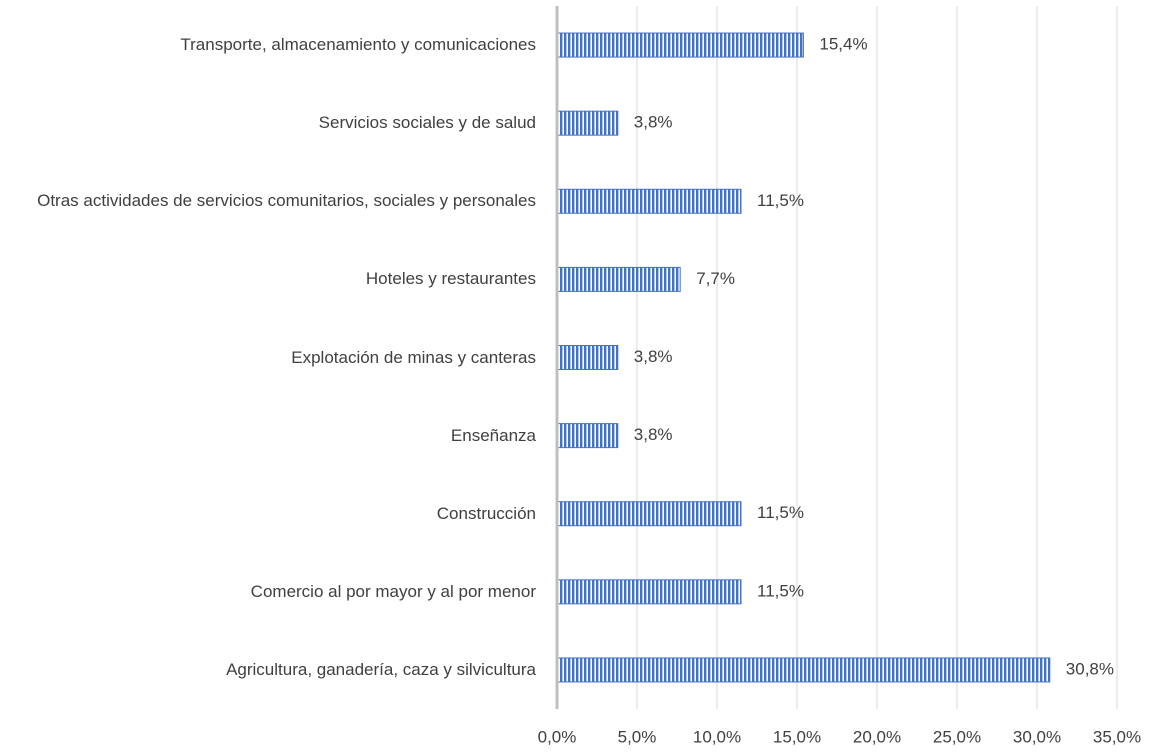 The image size is (1156, 753). Describe the element at coordinates (717, 736) in the screenshot. I see `x-tick-label: 10,0%` at that location.